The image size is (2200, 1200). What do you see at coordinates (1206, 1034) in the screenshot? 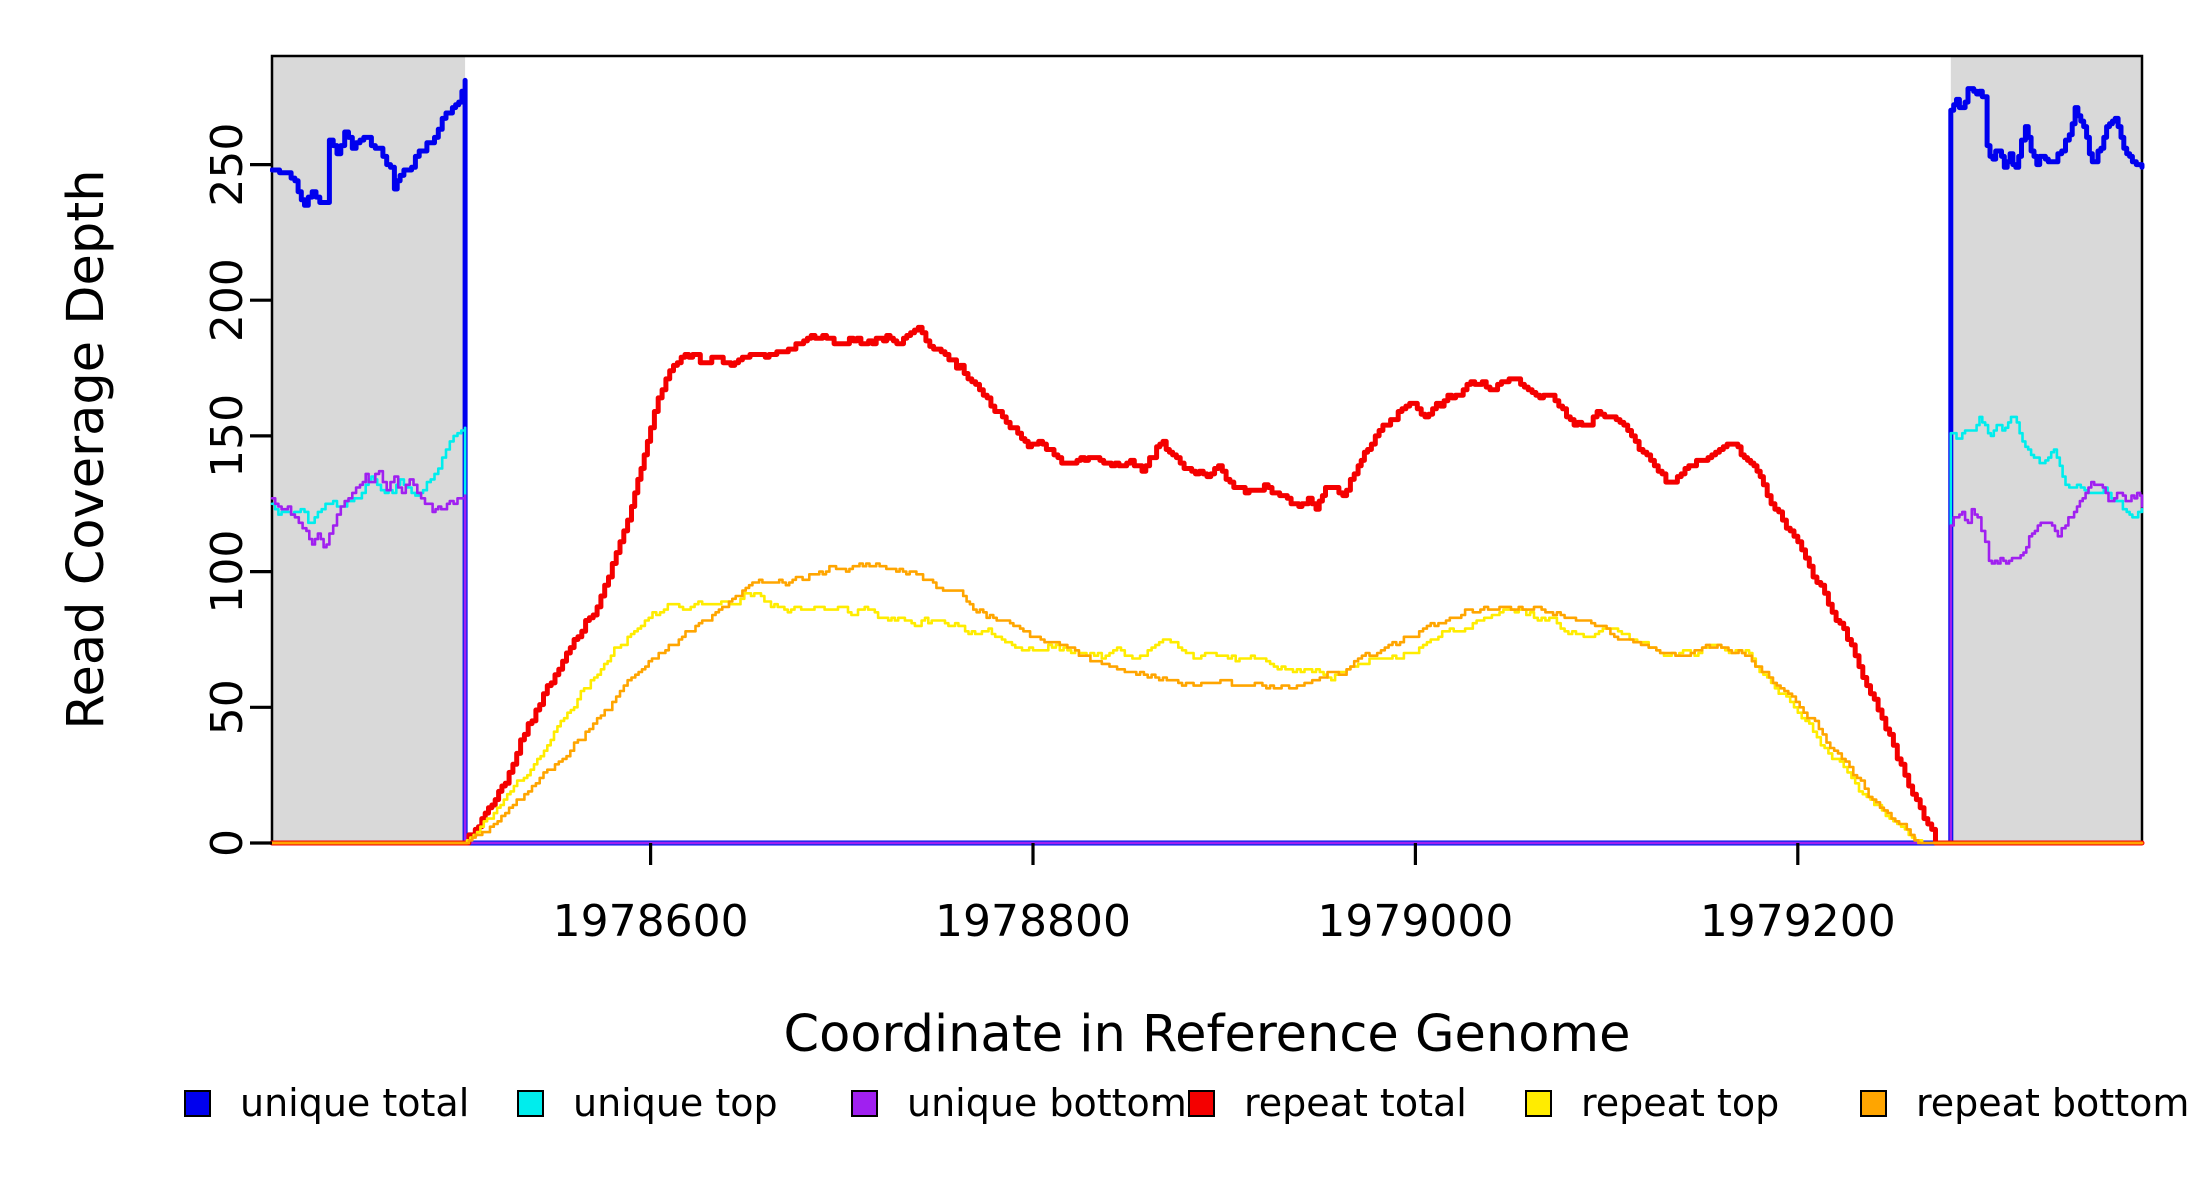
I see `x-axis-title: Coordinate in Reference Genome` at bounding box center [1206, 1034].